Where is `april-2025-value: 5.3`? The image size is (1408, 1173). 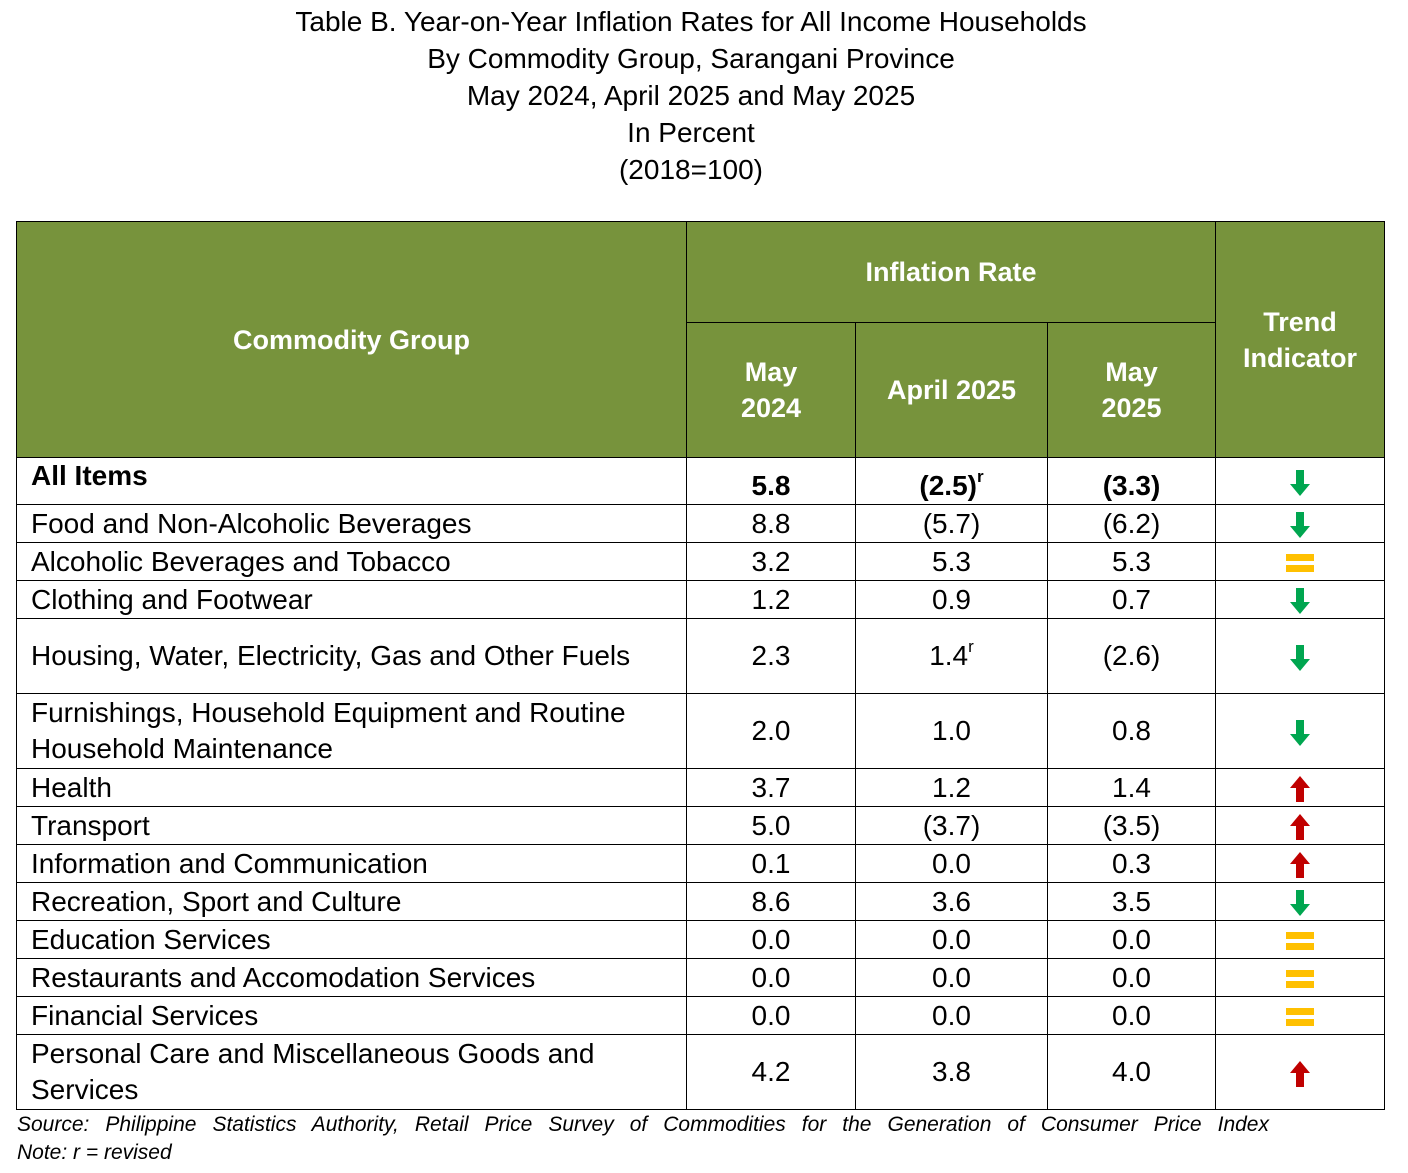
april-2025-value: 5.3 is located at coordinates (951, 561).